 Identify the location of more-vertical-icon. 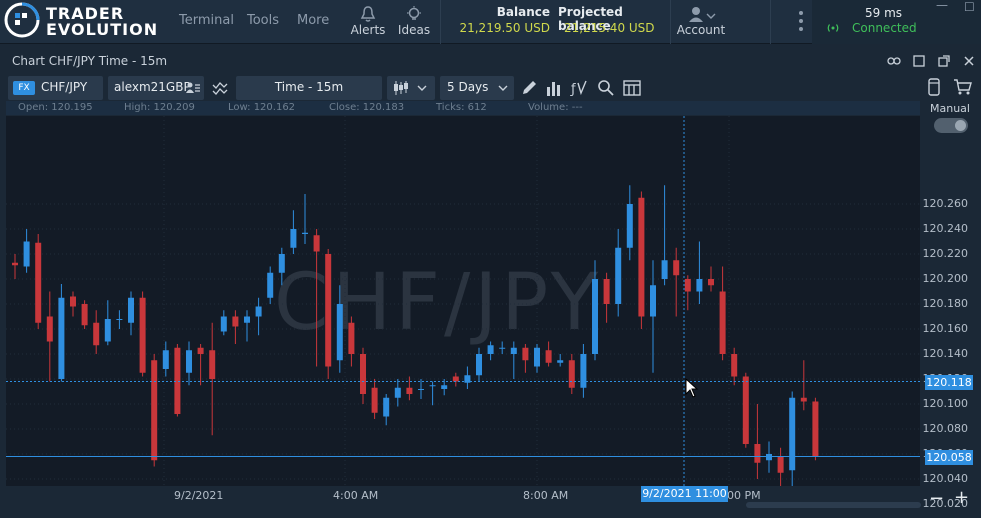
(801, 21).